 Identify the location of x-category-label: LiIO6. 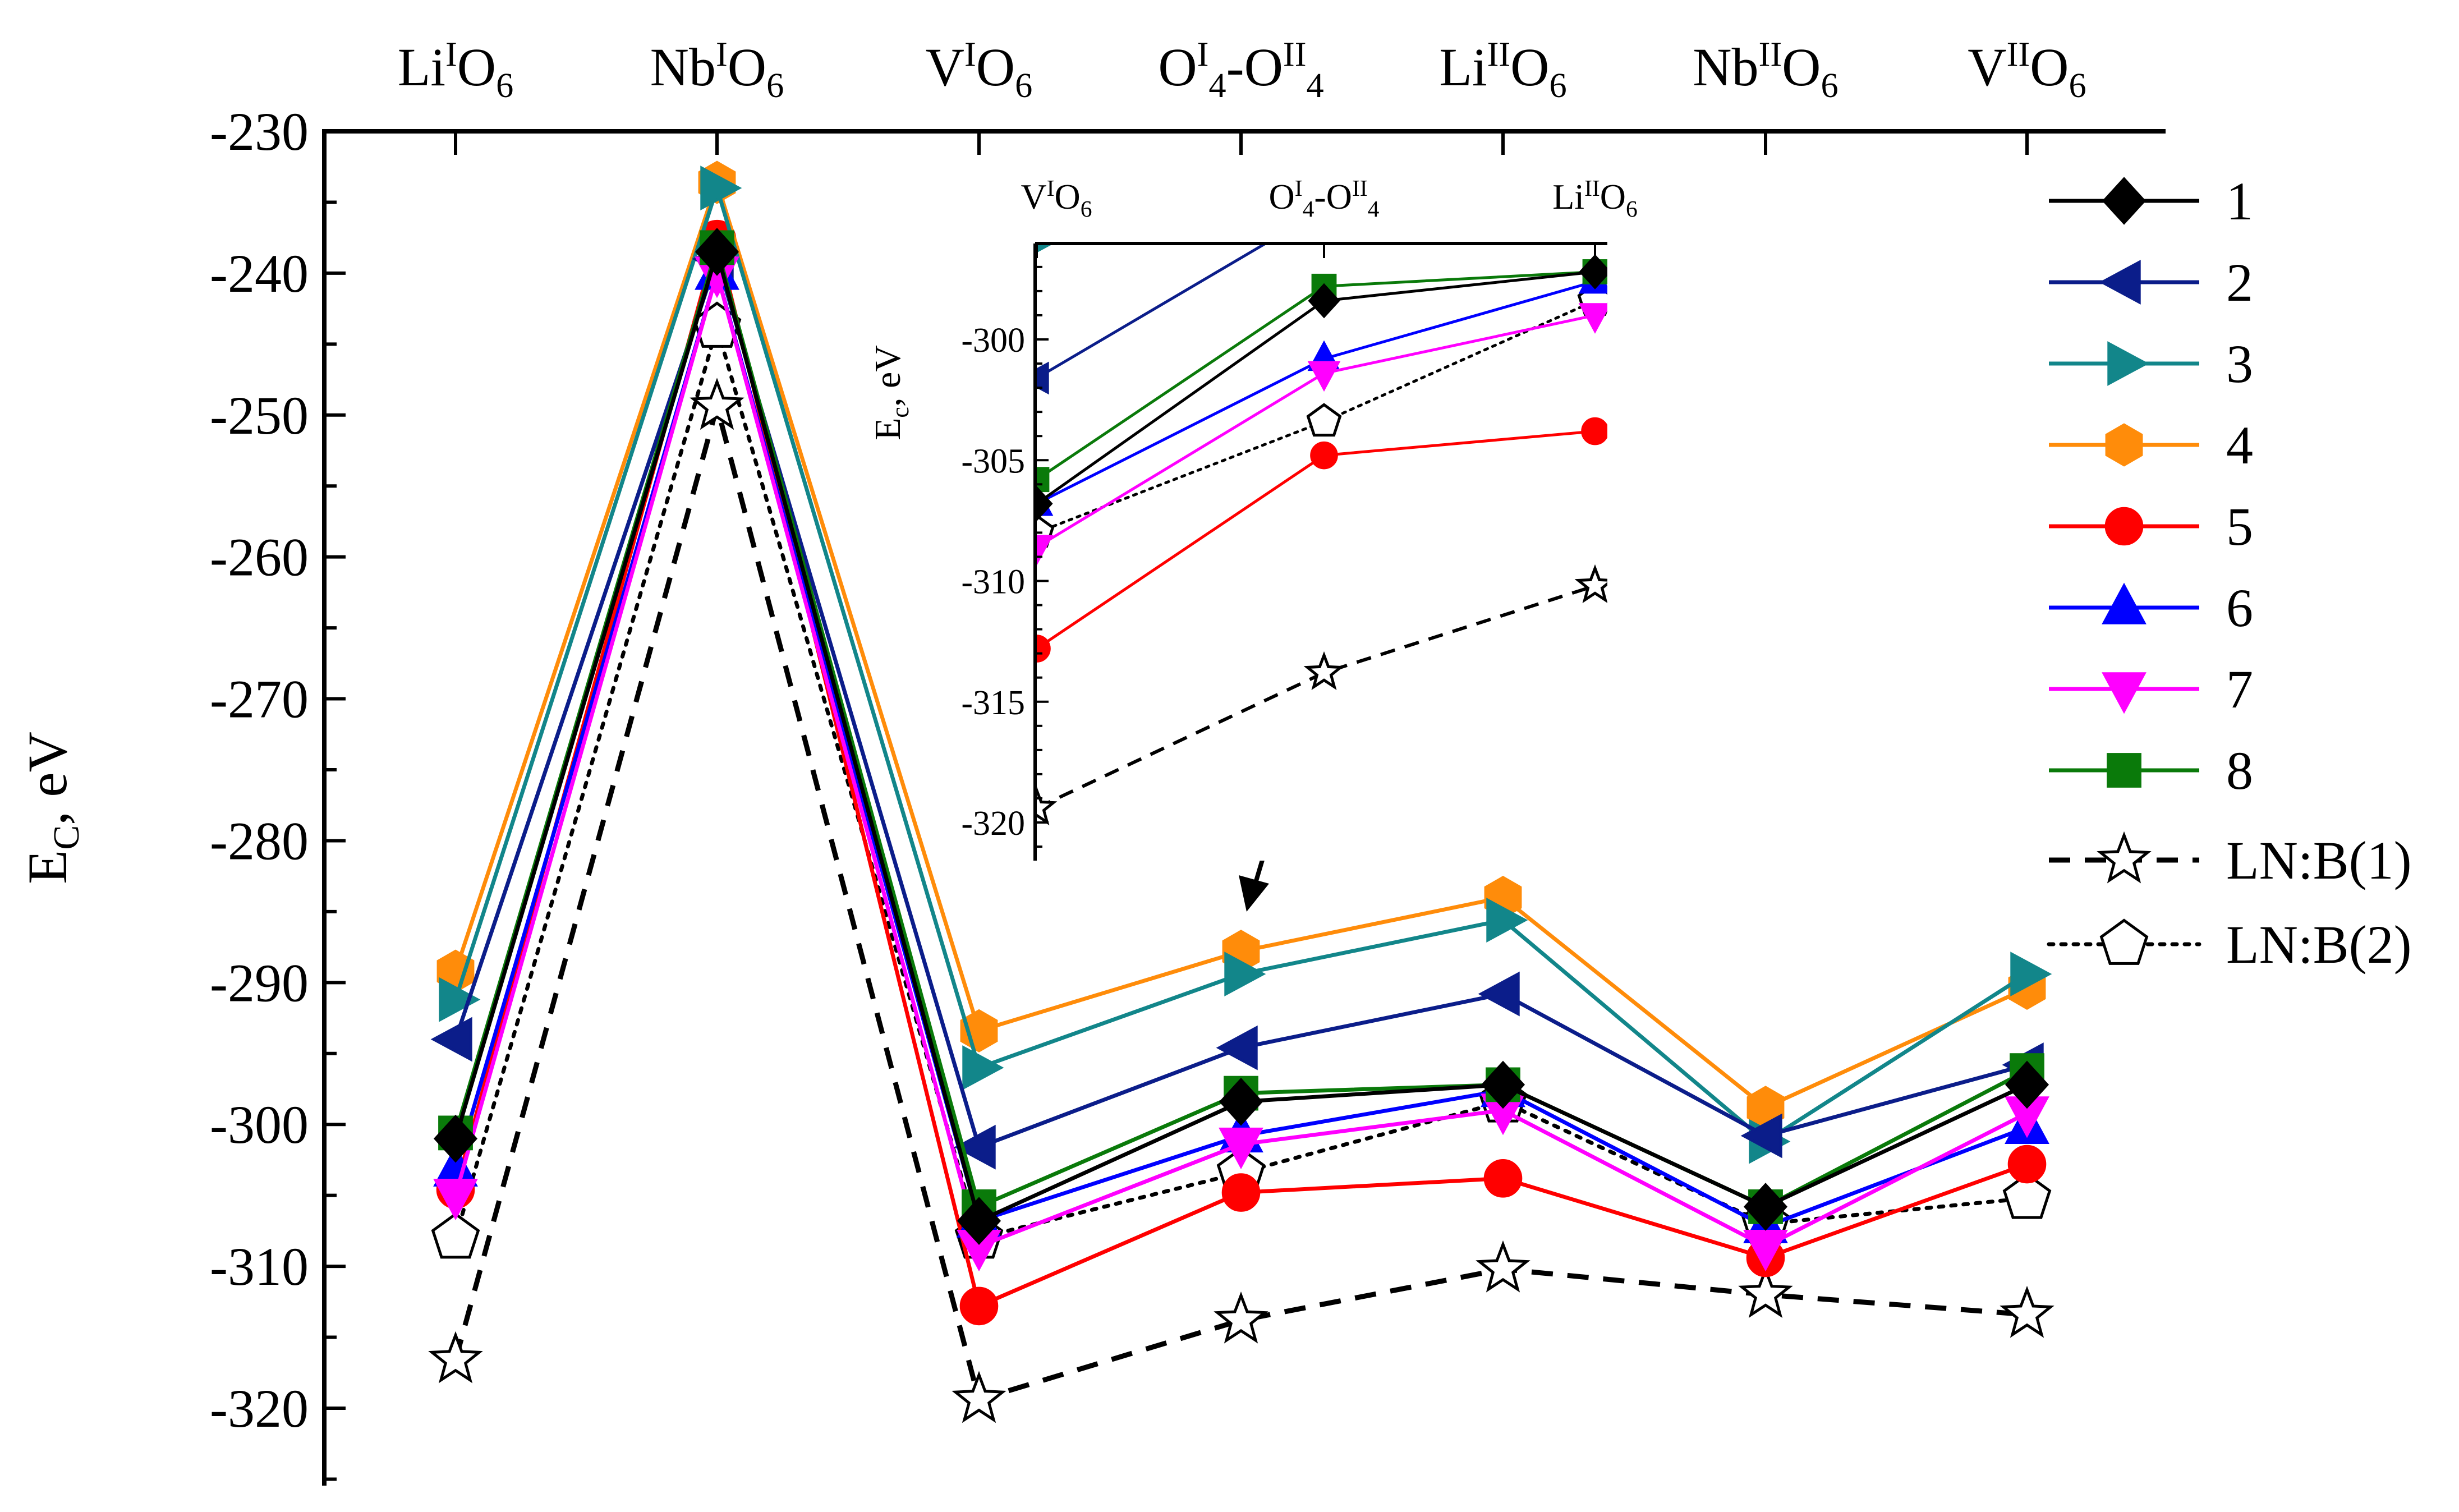
(456, 70).